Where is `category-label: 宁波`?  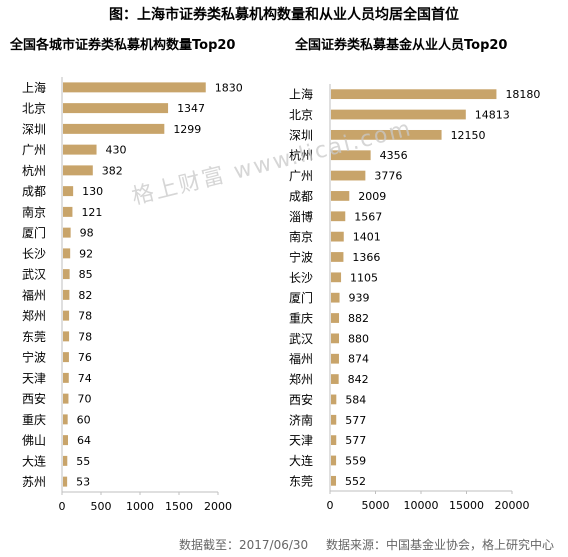
category-label: 宁波 is located at coordinates (301, 256).